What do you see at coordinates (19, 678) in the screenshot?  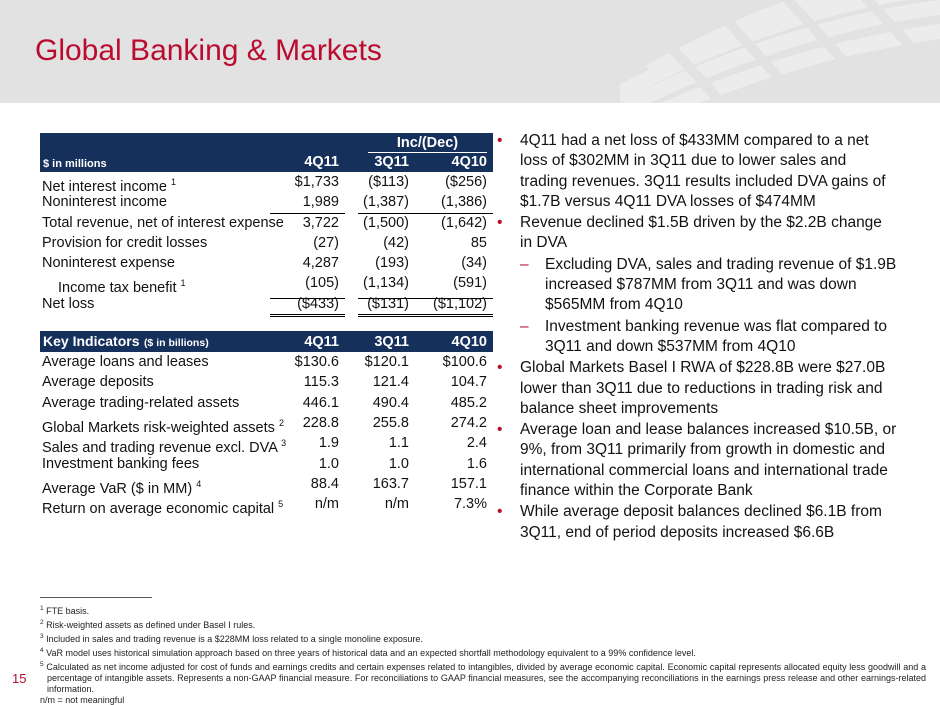 I see `page-number: 15` at bounding box center [19, 678].